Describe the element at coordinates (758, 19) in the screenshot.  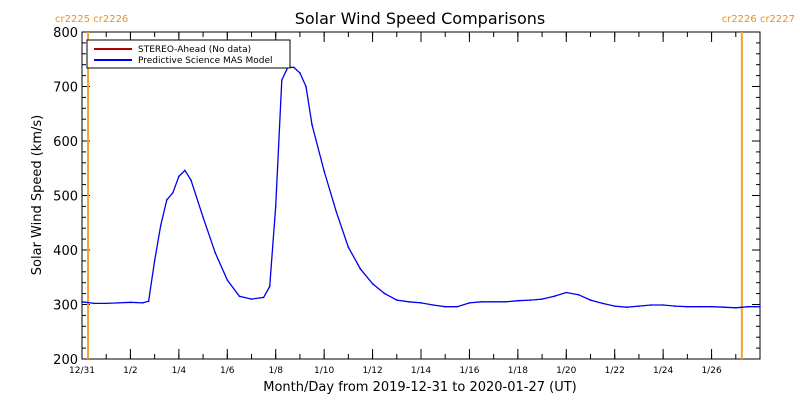
I see `carrington-label: cr2226 cr2227` at that location.